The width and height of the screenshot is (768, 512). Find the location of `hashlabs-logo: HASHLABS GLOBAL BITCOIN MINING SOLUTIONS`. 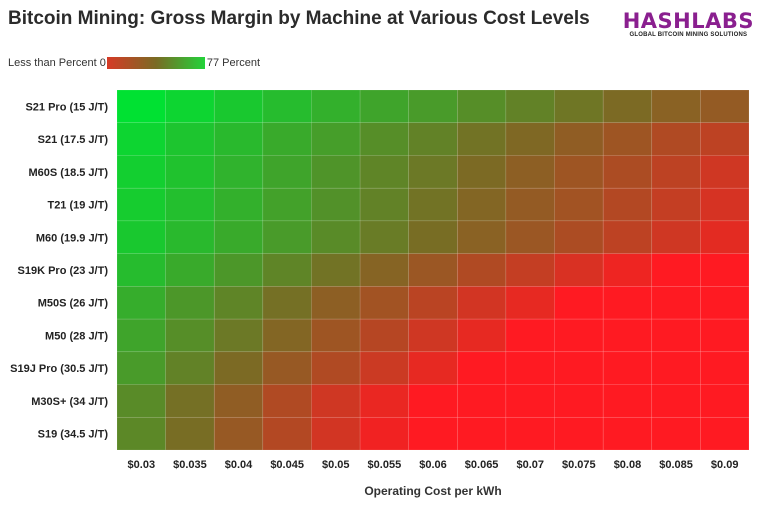

hashlabs-logo: HASHLABS GLOBAL BITCOIN MINING SOLUTIONS is located at coordinates (688, 24).